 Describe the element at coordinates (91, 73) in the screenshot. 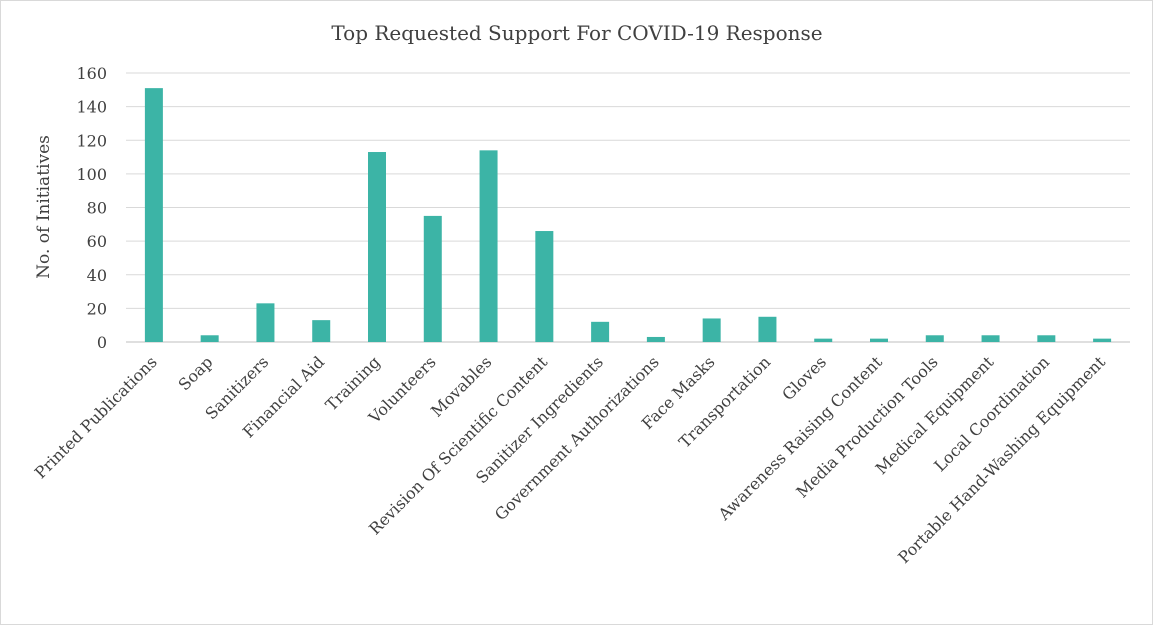

I see `y-tick-label: 160` at that location.